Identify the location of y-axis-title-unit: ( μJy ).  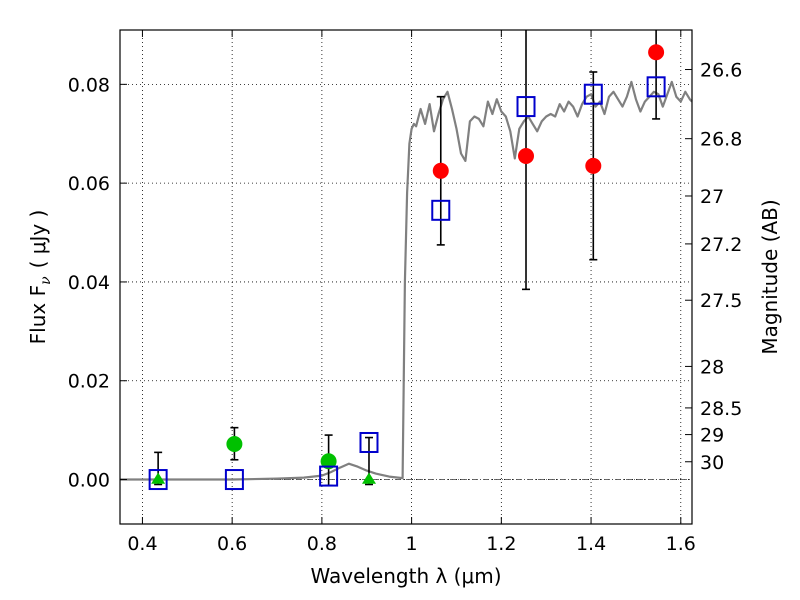
(38, 239).